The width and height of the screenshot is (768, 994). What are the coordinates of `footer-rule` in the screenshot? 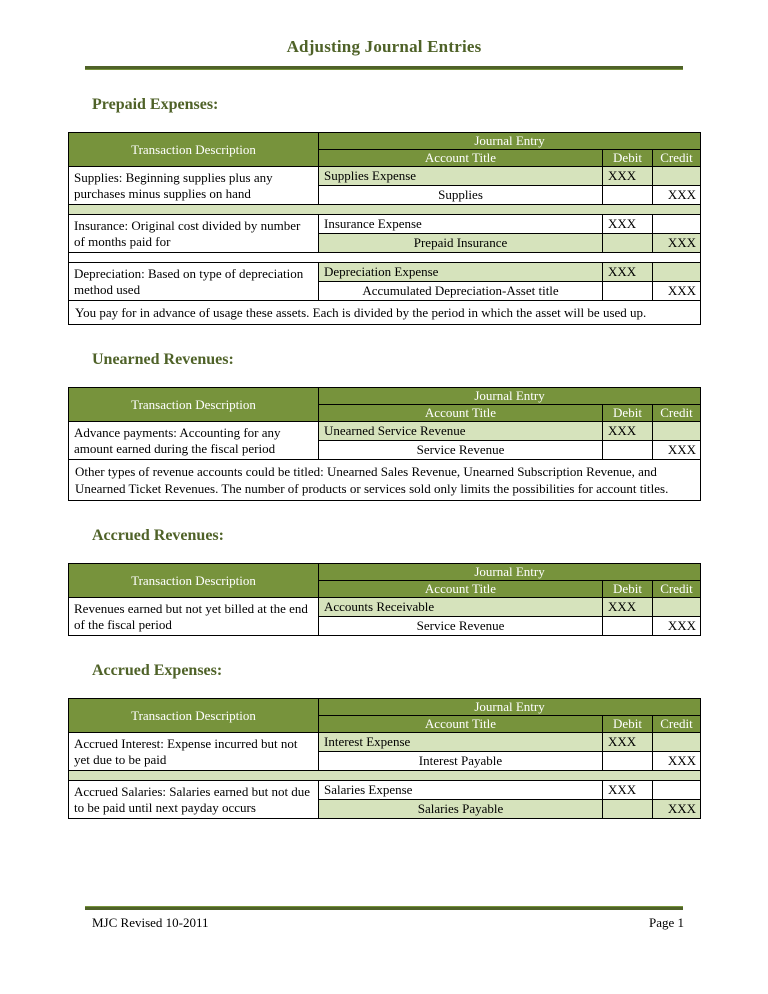 It's located at (384, 908).